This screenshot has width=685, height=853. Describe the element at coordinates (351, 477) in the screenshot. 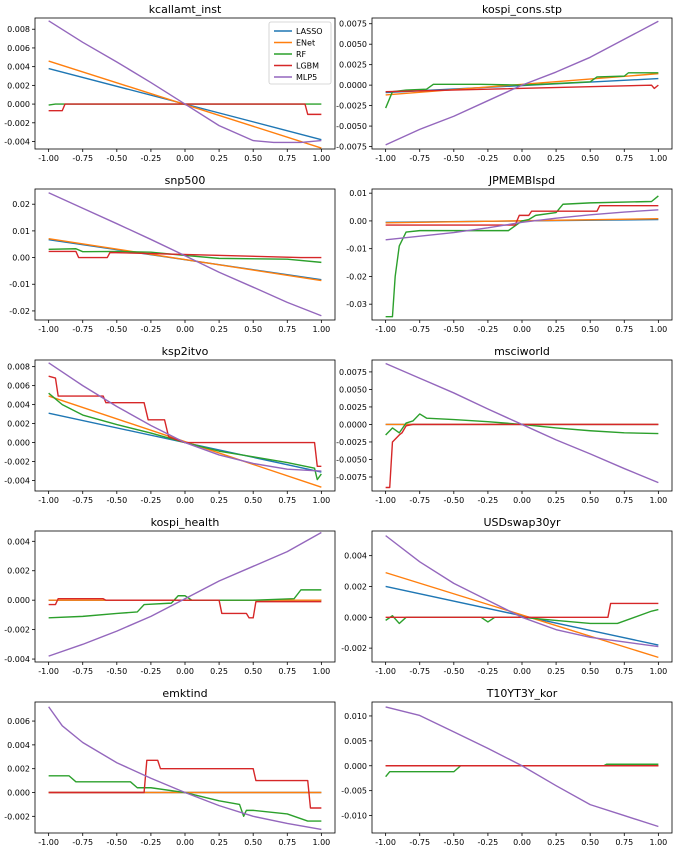

I see `y-tick-label: -0.0075` at that location.